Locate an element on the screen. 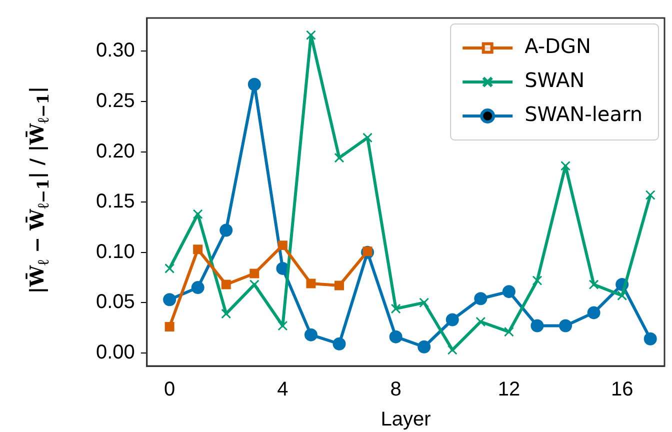  y-tick-label: 0.15 is located at coordinates (115, 201).